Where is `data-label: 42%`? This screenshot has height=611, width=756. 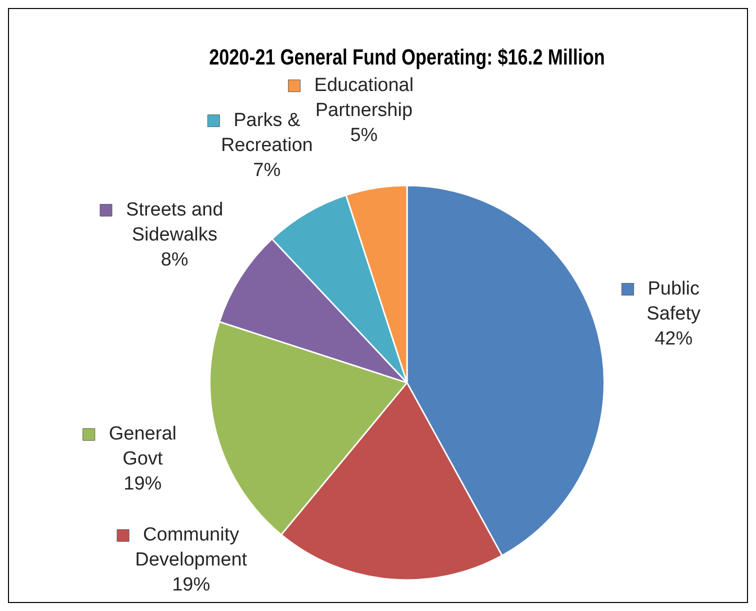 data-label: 42% is located at coordinates (673, 339).